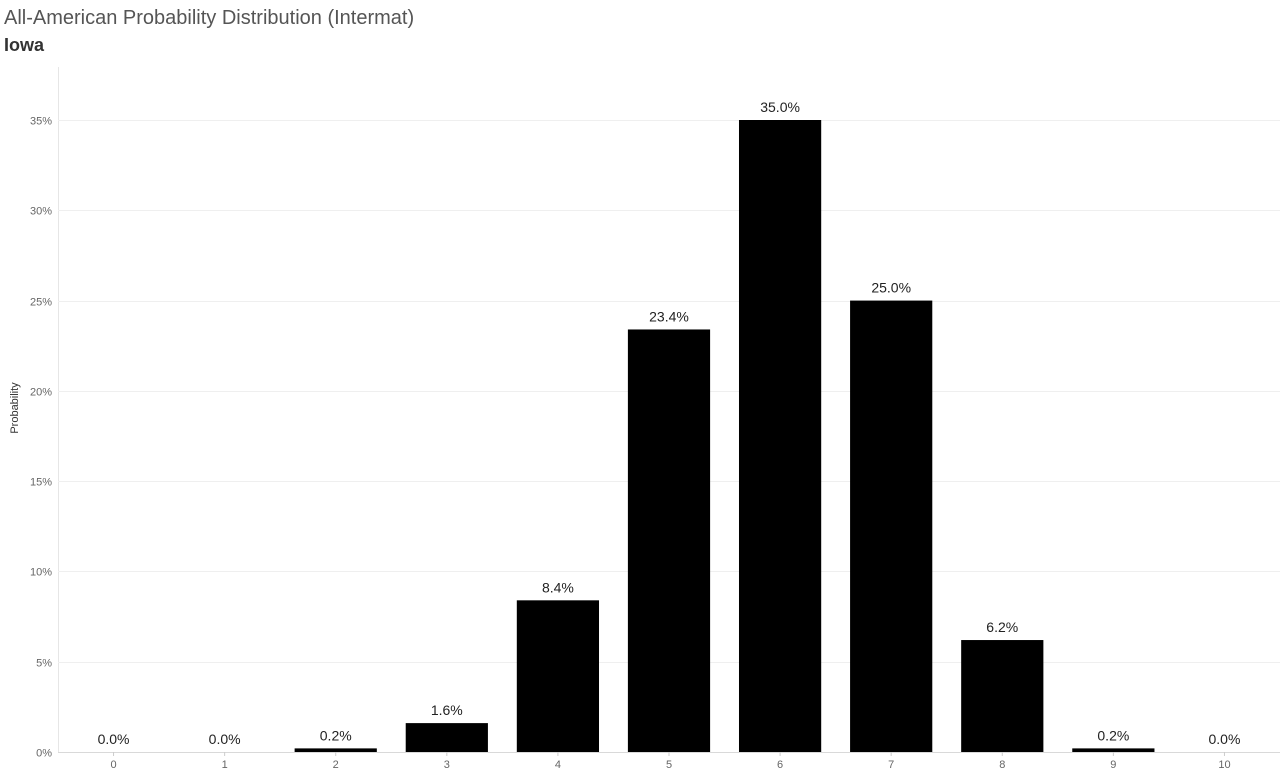  I want to click on x-tick-label: 2, so click(336, 765).